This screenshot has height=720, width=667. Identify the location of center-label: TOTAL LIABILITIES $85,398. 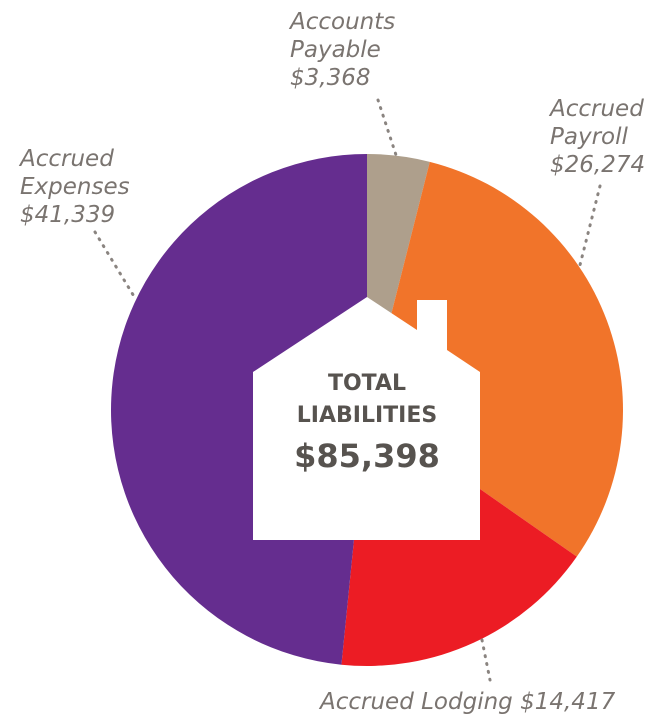
(367, 424).